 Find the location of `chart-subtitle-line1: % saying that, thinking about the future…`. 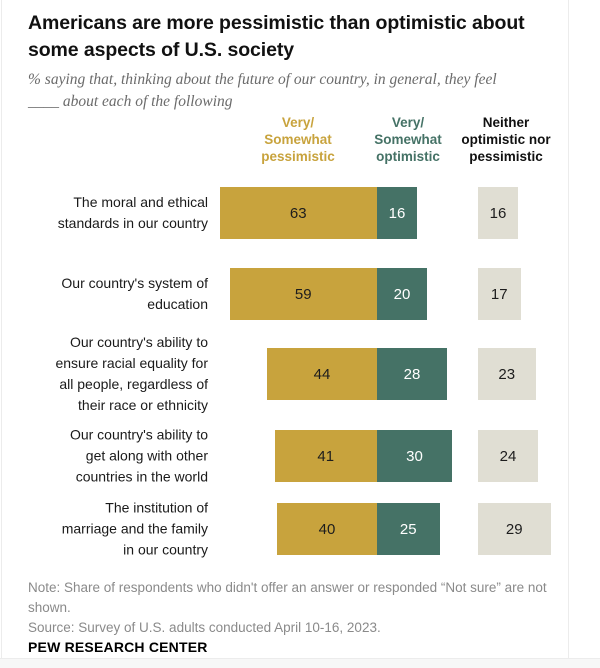

chart-subtitle-line1: % saying that, thinking about the future… is located at coordinates (262, 79).